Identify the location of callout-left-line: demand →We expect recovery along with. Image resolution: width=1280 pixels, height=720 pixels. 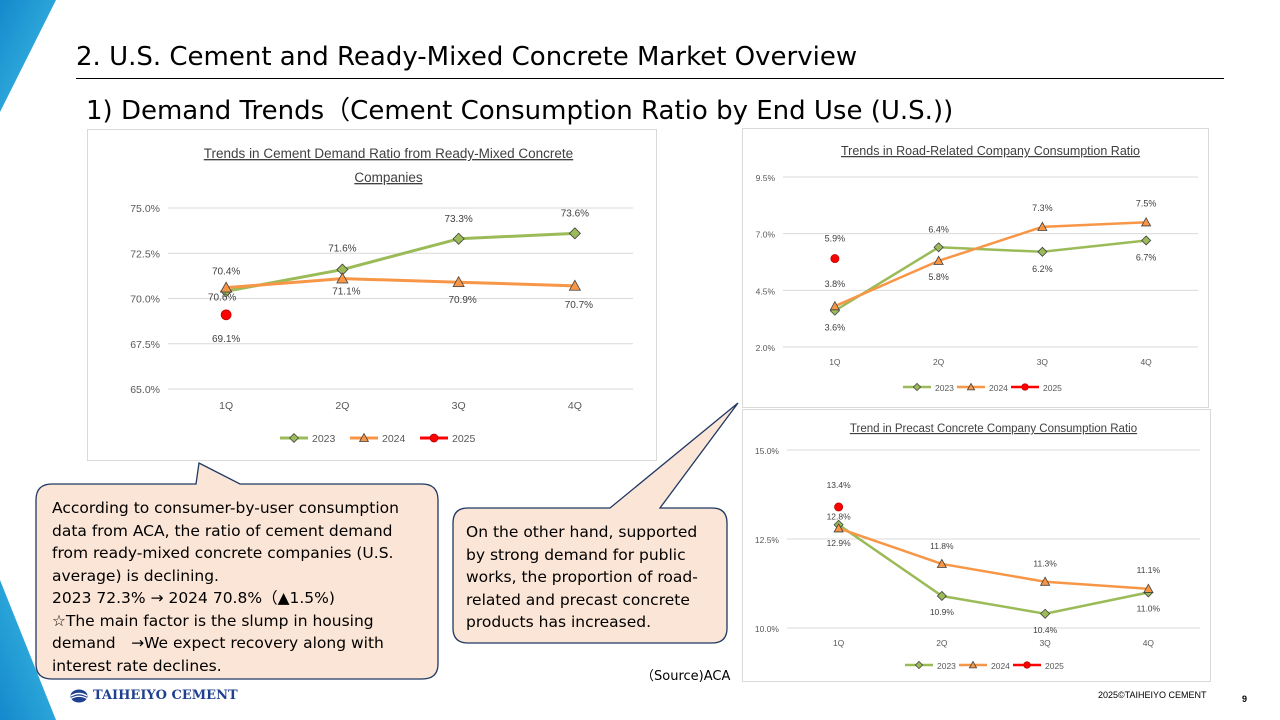
(218, 643).